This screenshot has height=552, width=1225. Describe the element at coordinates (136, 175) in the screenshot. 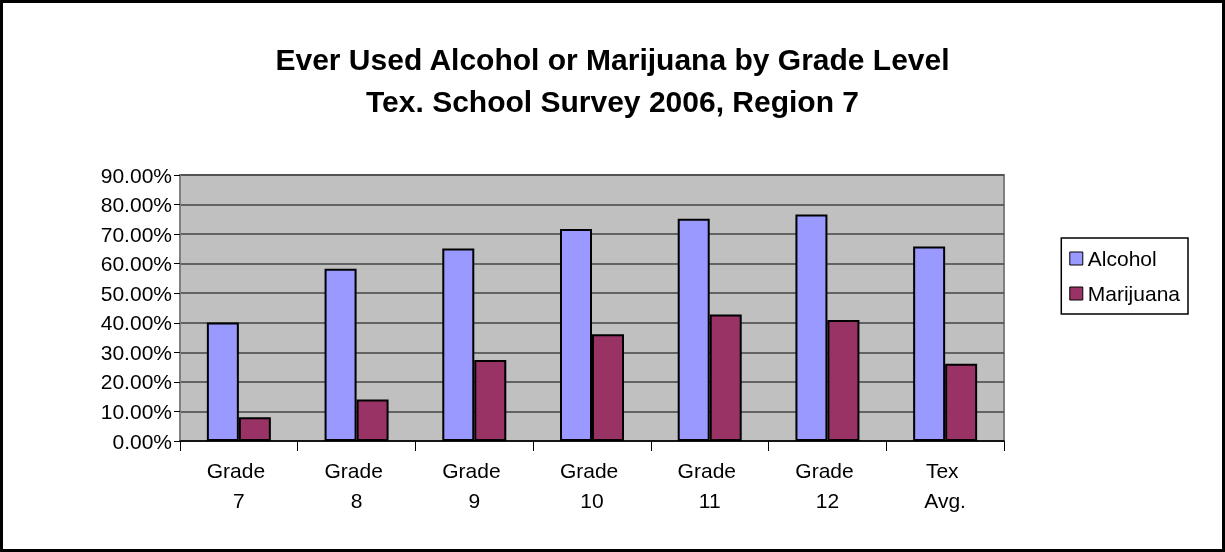

I see `y-tick-label: 90.00%` at that location.